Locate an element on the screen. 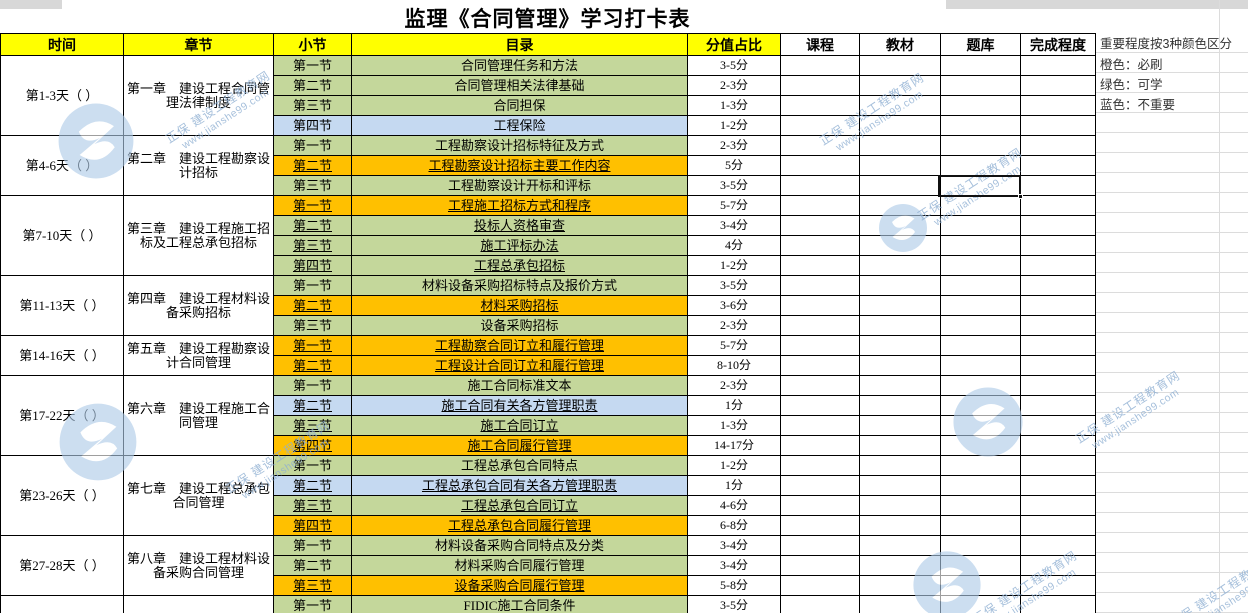 The height and width of the screenshot is (613, 1248). chapter-cell: 第八章 建设工程材料设备采购合同管理 is located at coordinates (198, 565).